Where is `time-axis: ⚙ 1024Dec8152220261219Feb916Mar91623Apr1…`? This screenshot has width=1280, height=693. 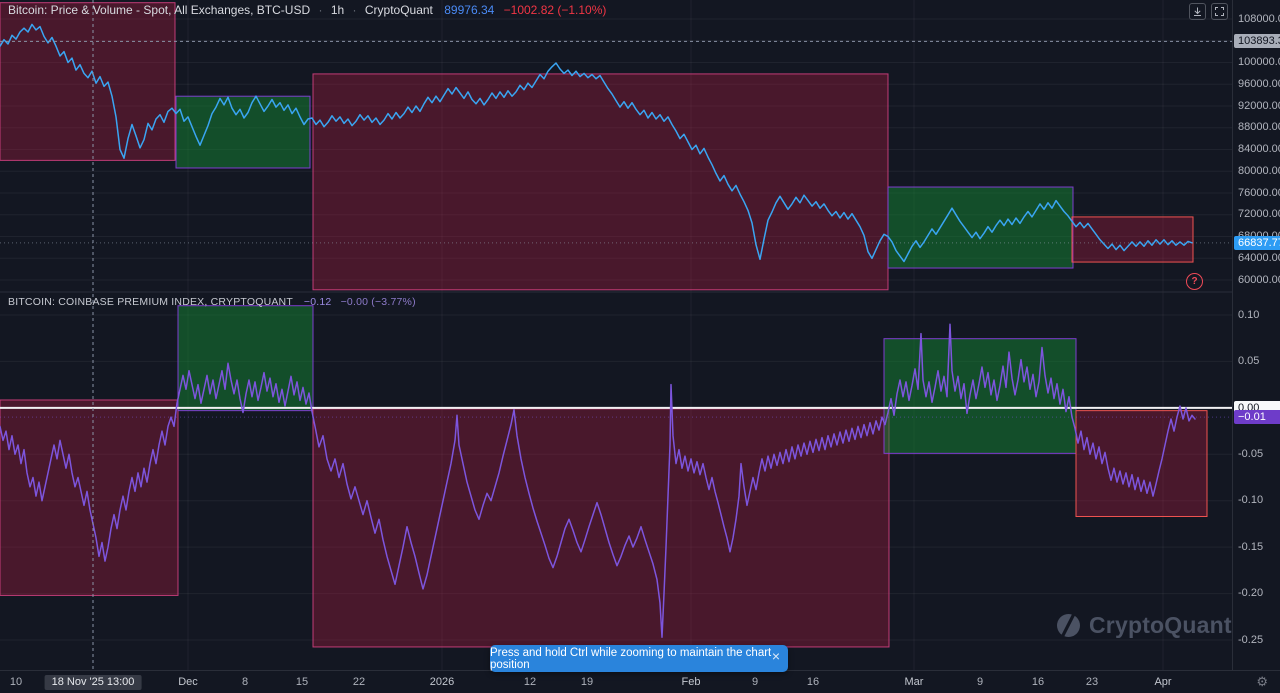
time-axis: ⚙ 1024Dec8152220261219Feb916Mar91623Apr1… is located at coordinates (640, 681).